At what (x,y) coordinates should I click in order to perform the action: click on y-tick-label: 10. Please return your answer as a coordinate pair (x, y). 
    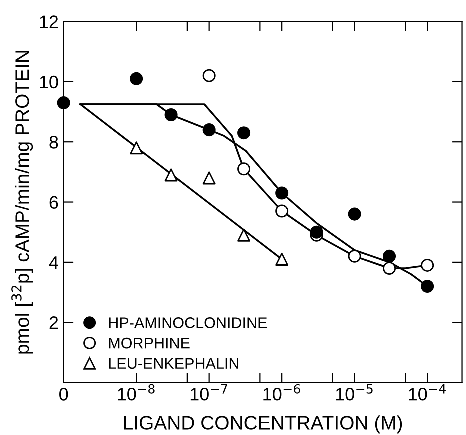
    Looking at the image, I should click on (49, 82).